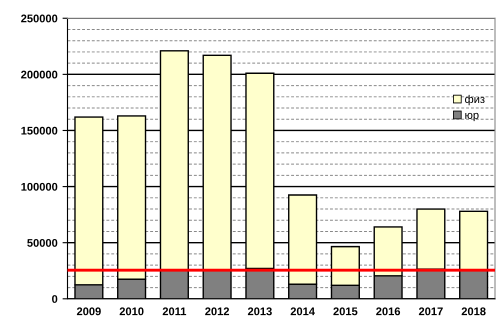  I want to click on y-tick-label: 50000, so click(42, 242).